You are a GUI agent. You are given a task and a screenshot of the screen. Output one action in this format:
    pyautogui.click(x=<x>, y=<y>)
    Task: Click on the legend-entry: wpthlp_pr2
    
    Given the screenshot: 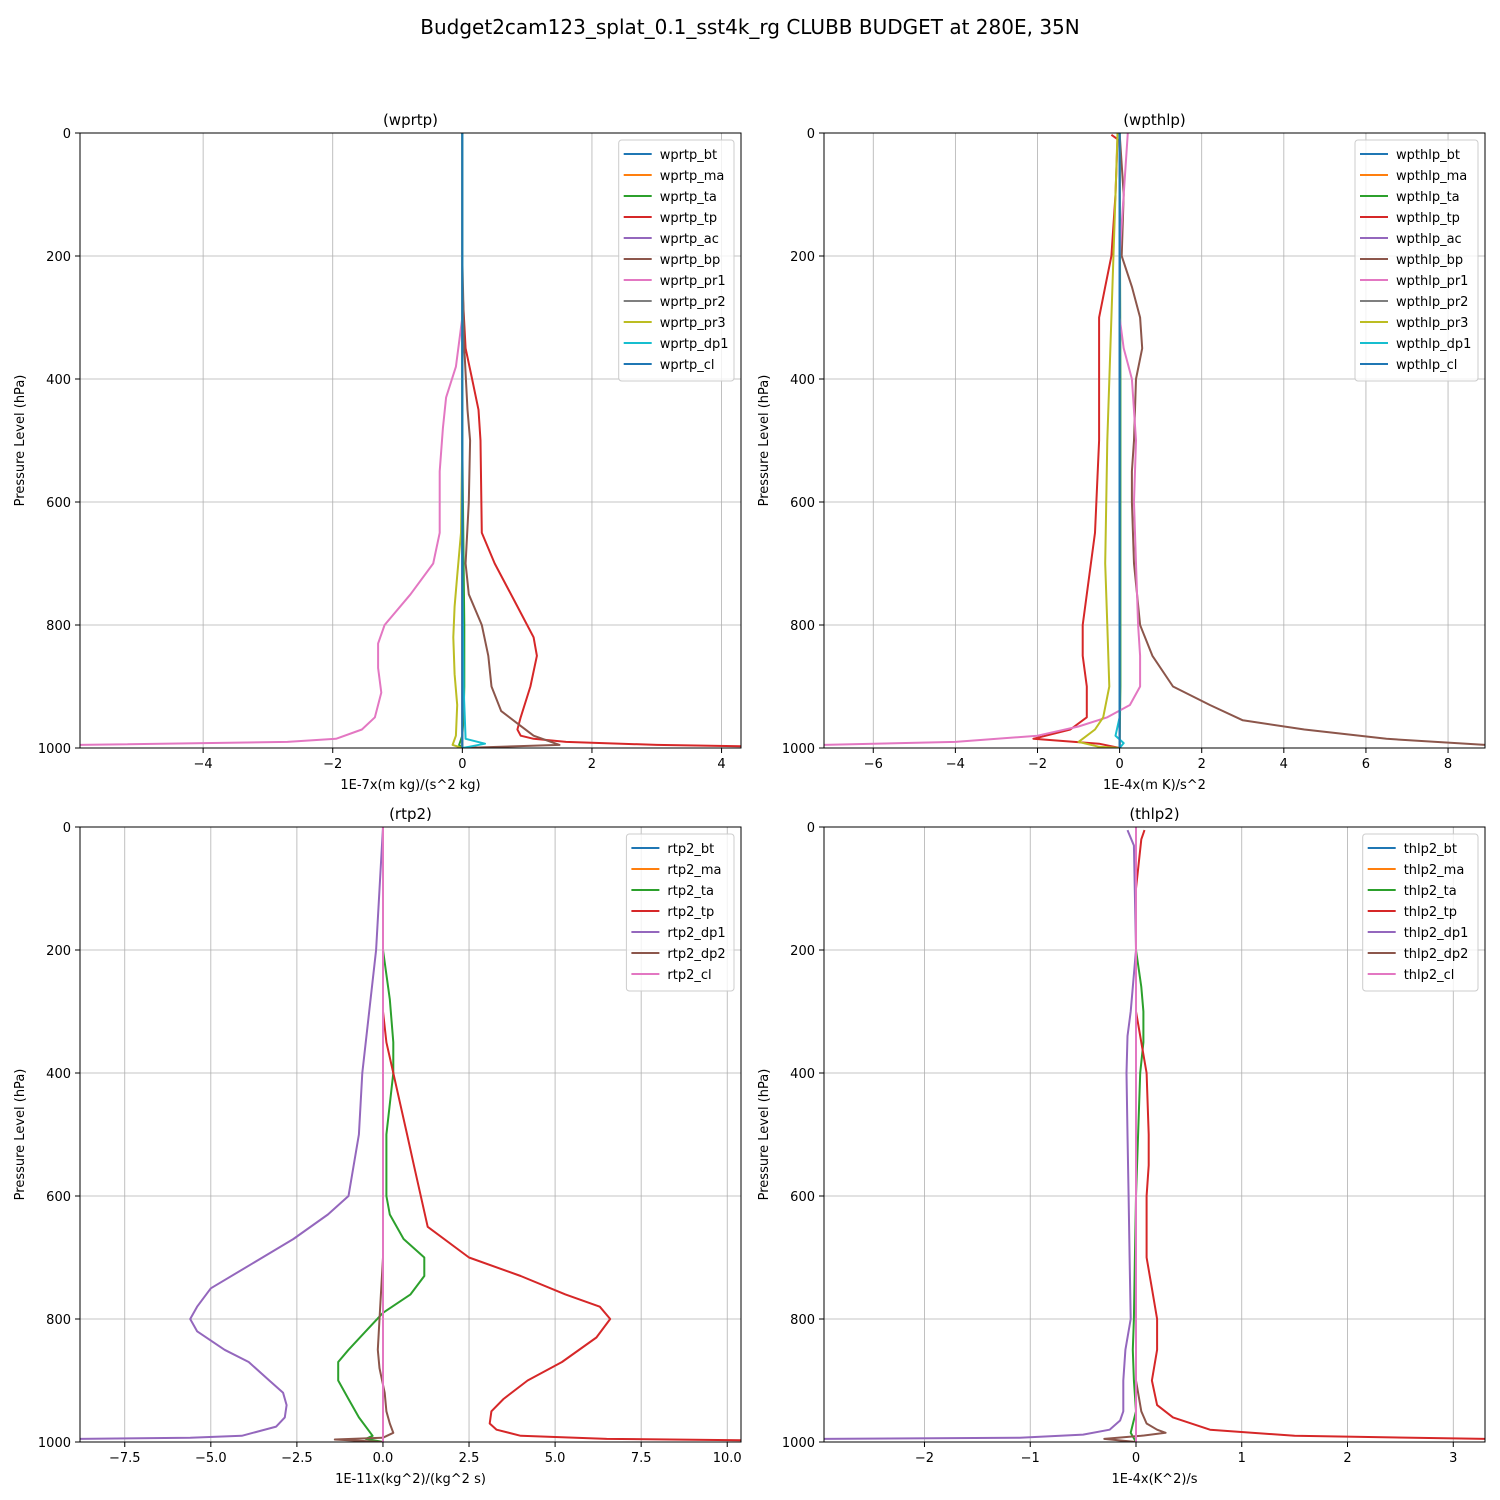 What is the action you would take?
    pyautogui.click(x=1432, y=302)
    